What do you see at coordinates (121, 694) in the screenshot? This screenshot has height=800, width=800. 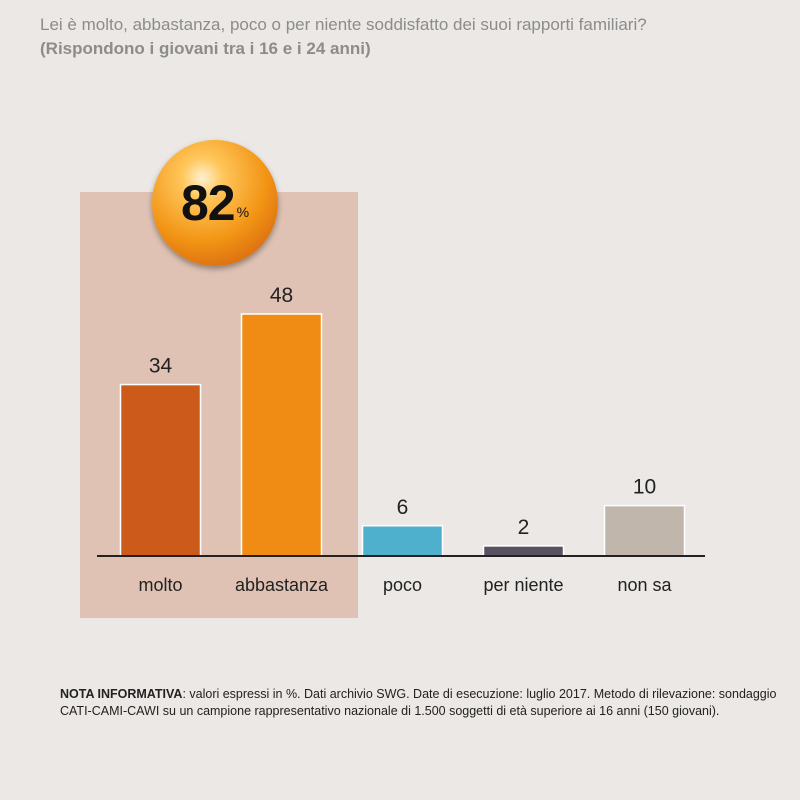 I see `note-label: NOTA INFORMATIVA` at bounding box center [121, 694].